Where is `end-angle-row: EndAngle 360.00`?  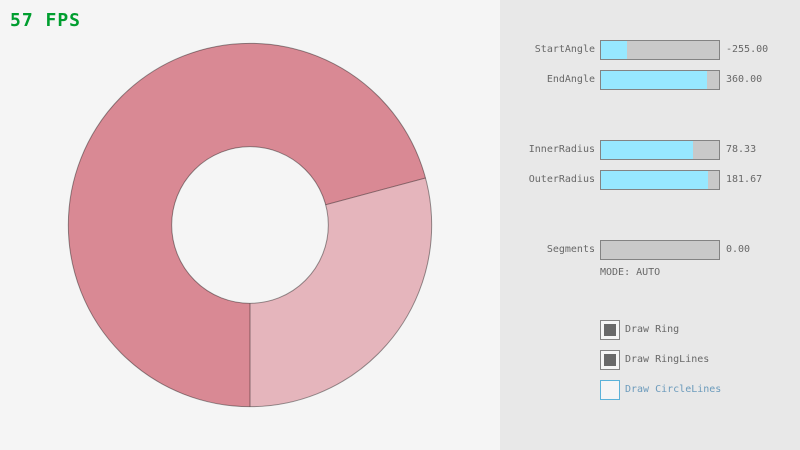 end-angle-row: EndAngle 360.00 is located at coordinates (650, 80).